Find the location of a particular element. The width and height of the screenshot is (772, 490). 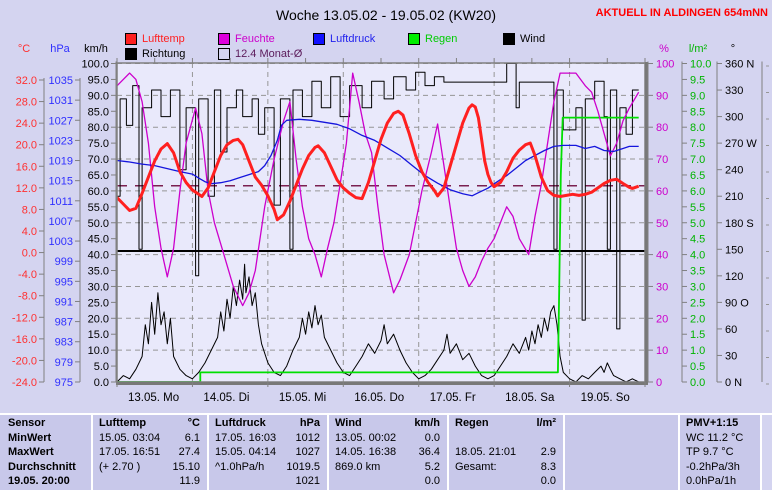

axis-tick-label: 300 is located at coordinates (734, 118).